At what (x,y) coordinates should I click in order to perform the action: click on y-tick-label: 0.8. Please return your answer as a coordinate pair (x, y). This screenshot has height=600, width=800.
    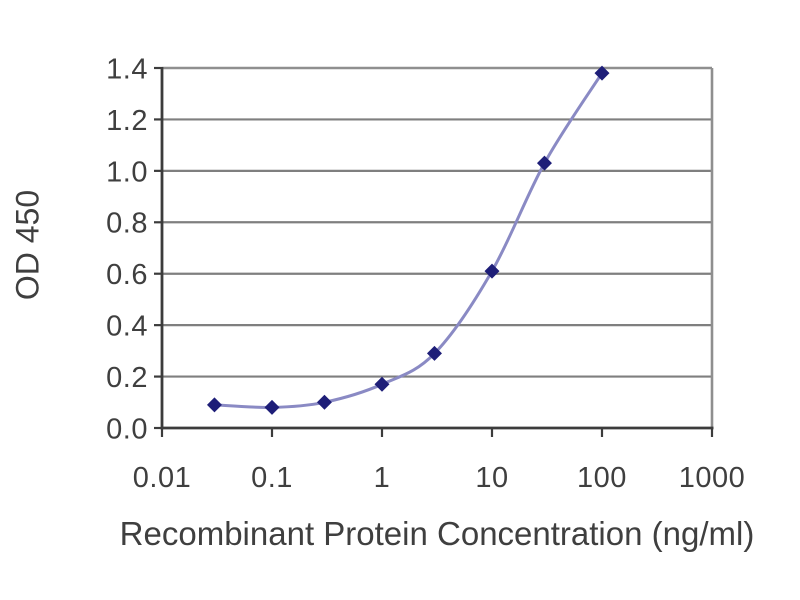
    Looking at the image, I should click on (127, 224).